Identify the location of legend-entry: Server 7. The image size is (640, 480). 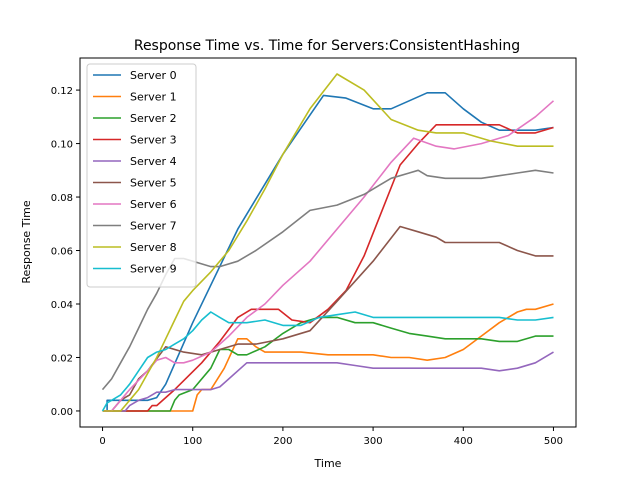
(153, 226).